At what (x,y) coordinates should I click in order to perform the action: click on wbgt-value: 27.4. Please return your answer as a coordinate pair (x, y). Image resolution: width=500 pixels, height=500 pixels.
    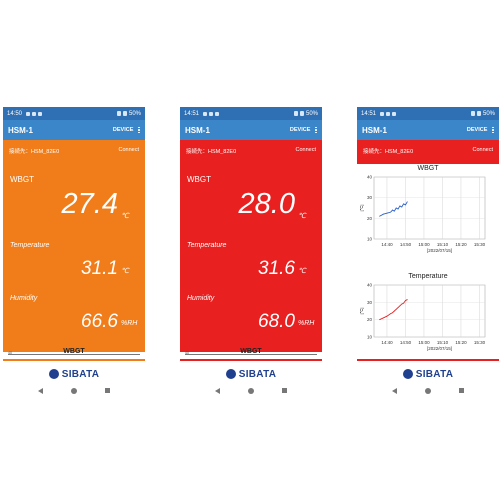
    Looking at the image, I should click on (89, 204).